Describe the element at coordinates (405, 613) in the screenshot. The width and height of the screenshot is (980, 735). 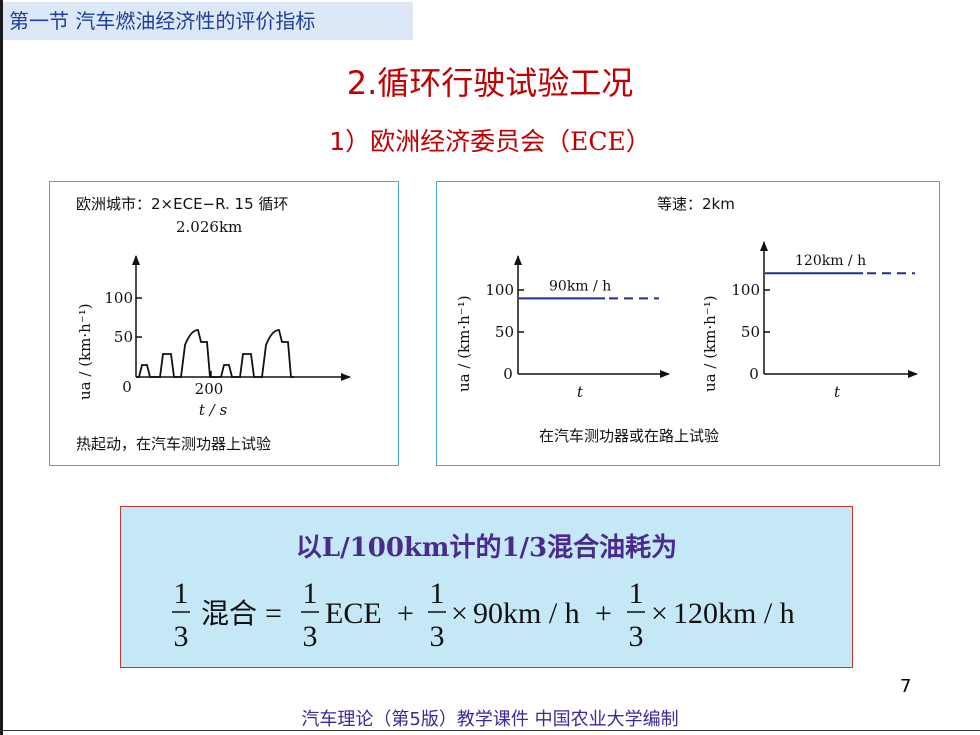
I see `formula-plus-1: +` at that location.